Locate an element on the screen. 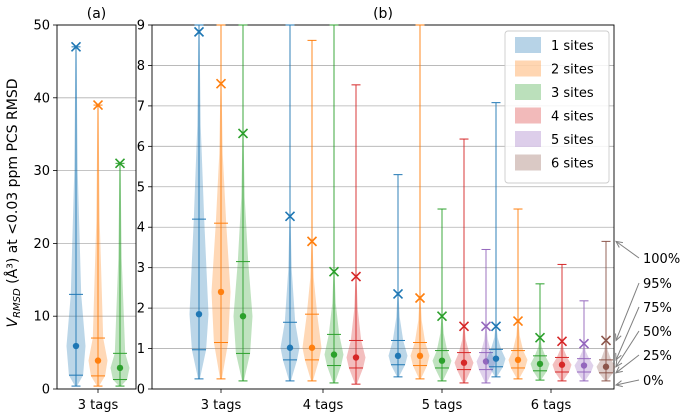  legend-label: 4 sites is located at coordinates (572, 117).